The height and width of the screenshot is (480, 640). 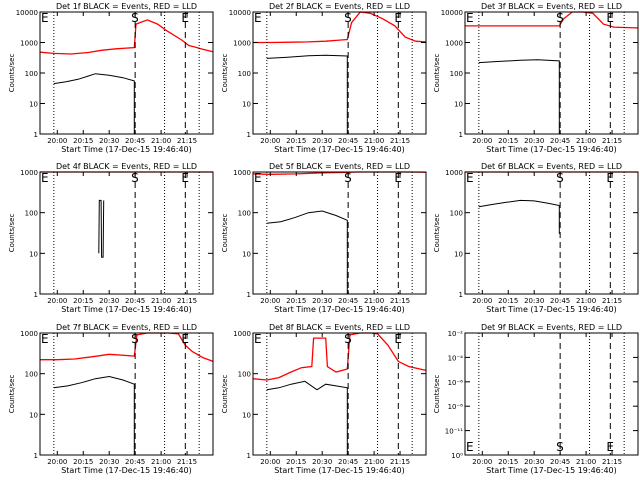 What do you see at coordinates (126, 6) in the screenshot?
I see `chart-title: Det 1f BLACK = Events, RED = LLD` at bounding box center [126, 6].